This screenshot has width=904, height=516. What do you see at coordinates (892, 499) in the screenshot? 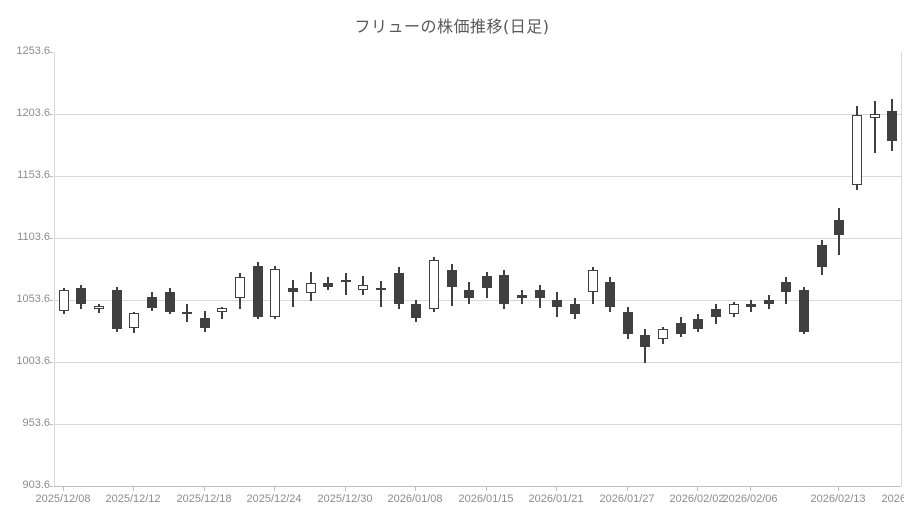
I see `x-axis-tick-label: 2026/02/19` at bounding box center [892, 499].